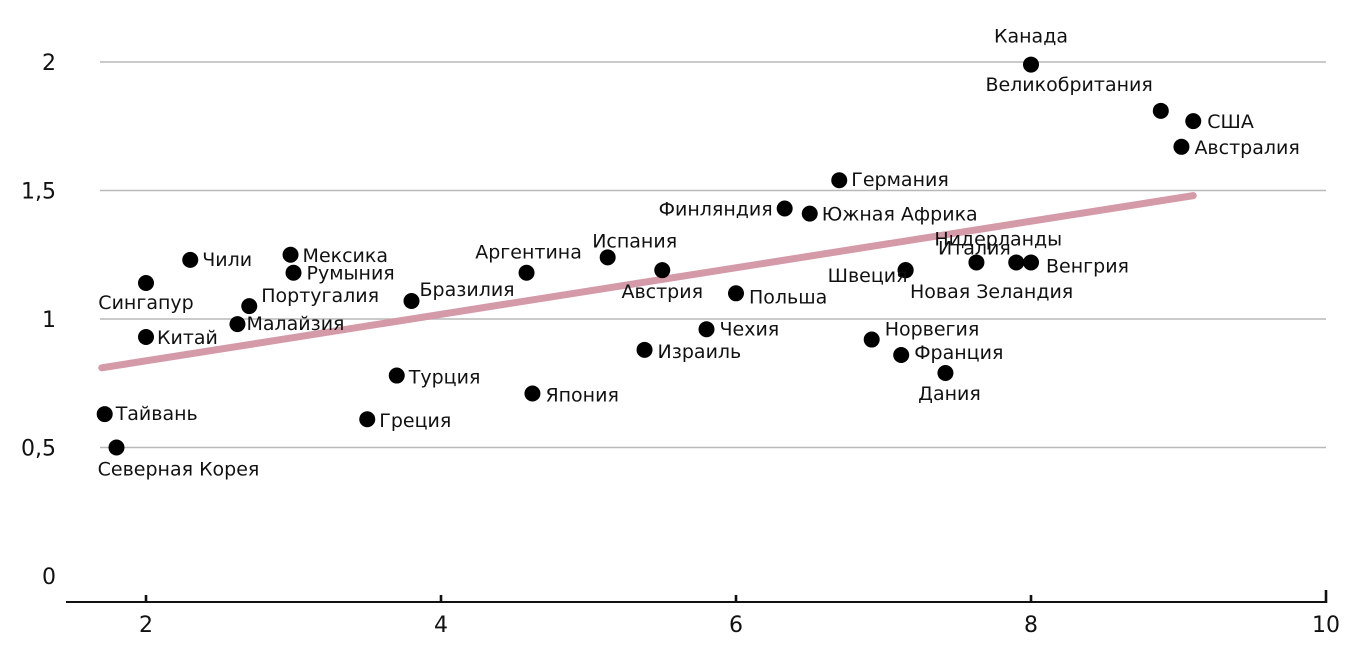 The height and width of the screenshot is (652, 1372). I want to click on y-tick-label: 0, so click(49, 577).